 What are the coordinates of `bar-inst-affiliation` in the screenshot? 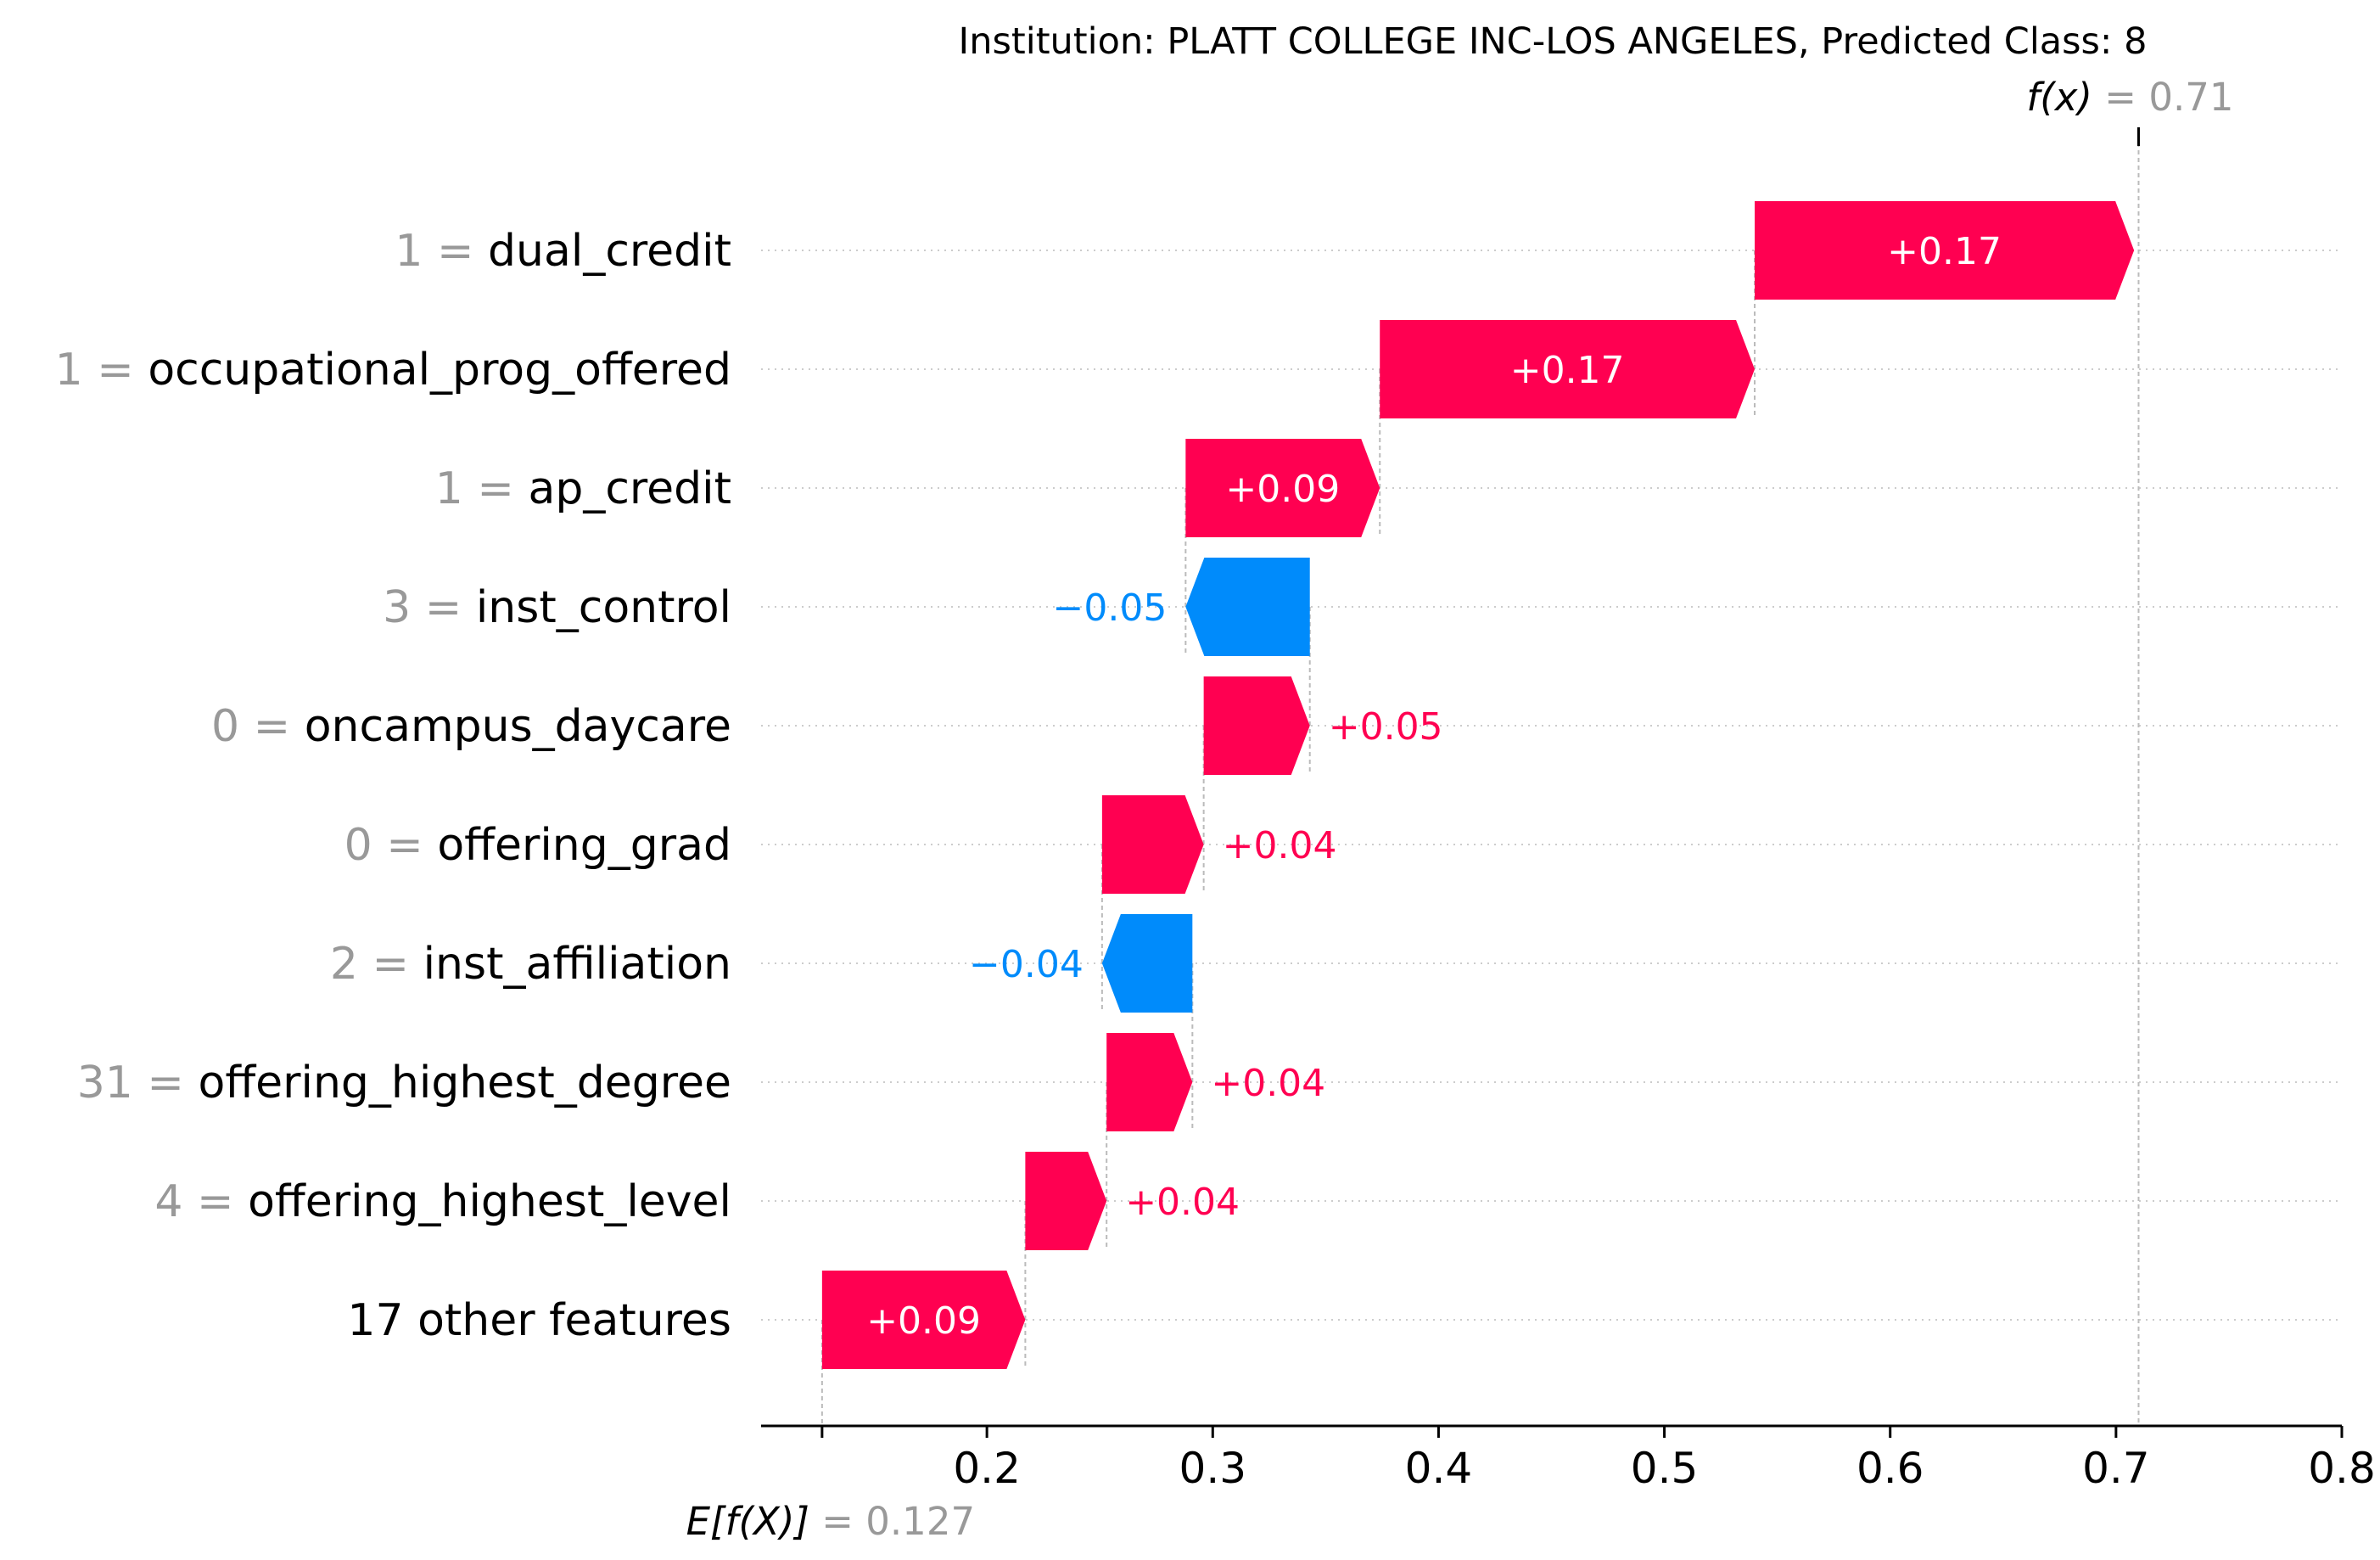 It's located at (1147, 964).